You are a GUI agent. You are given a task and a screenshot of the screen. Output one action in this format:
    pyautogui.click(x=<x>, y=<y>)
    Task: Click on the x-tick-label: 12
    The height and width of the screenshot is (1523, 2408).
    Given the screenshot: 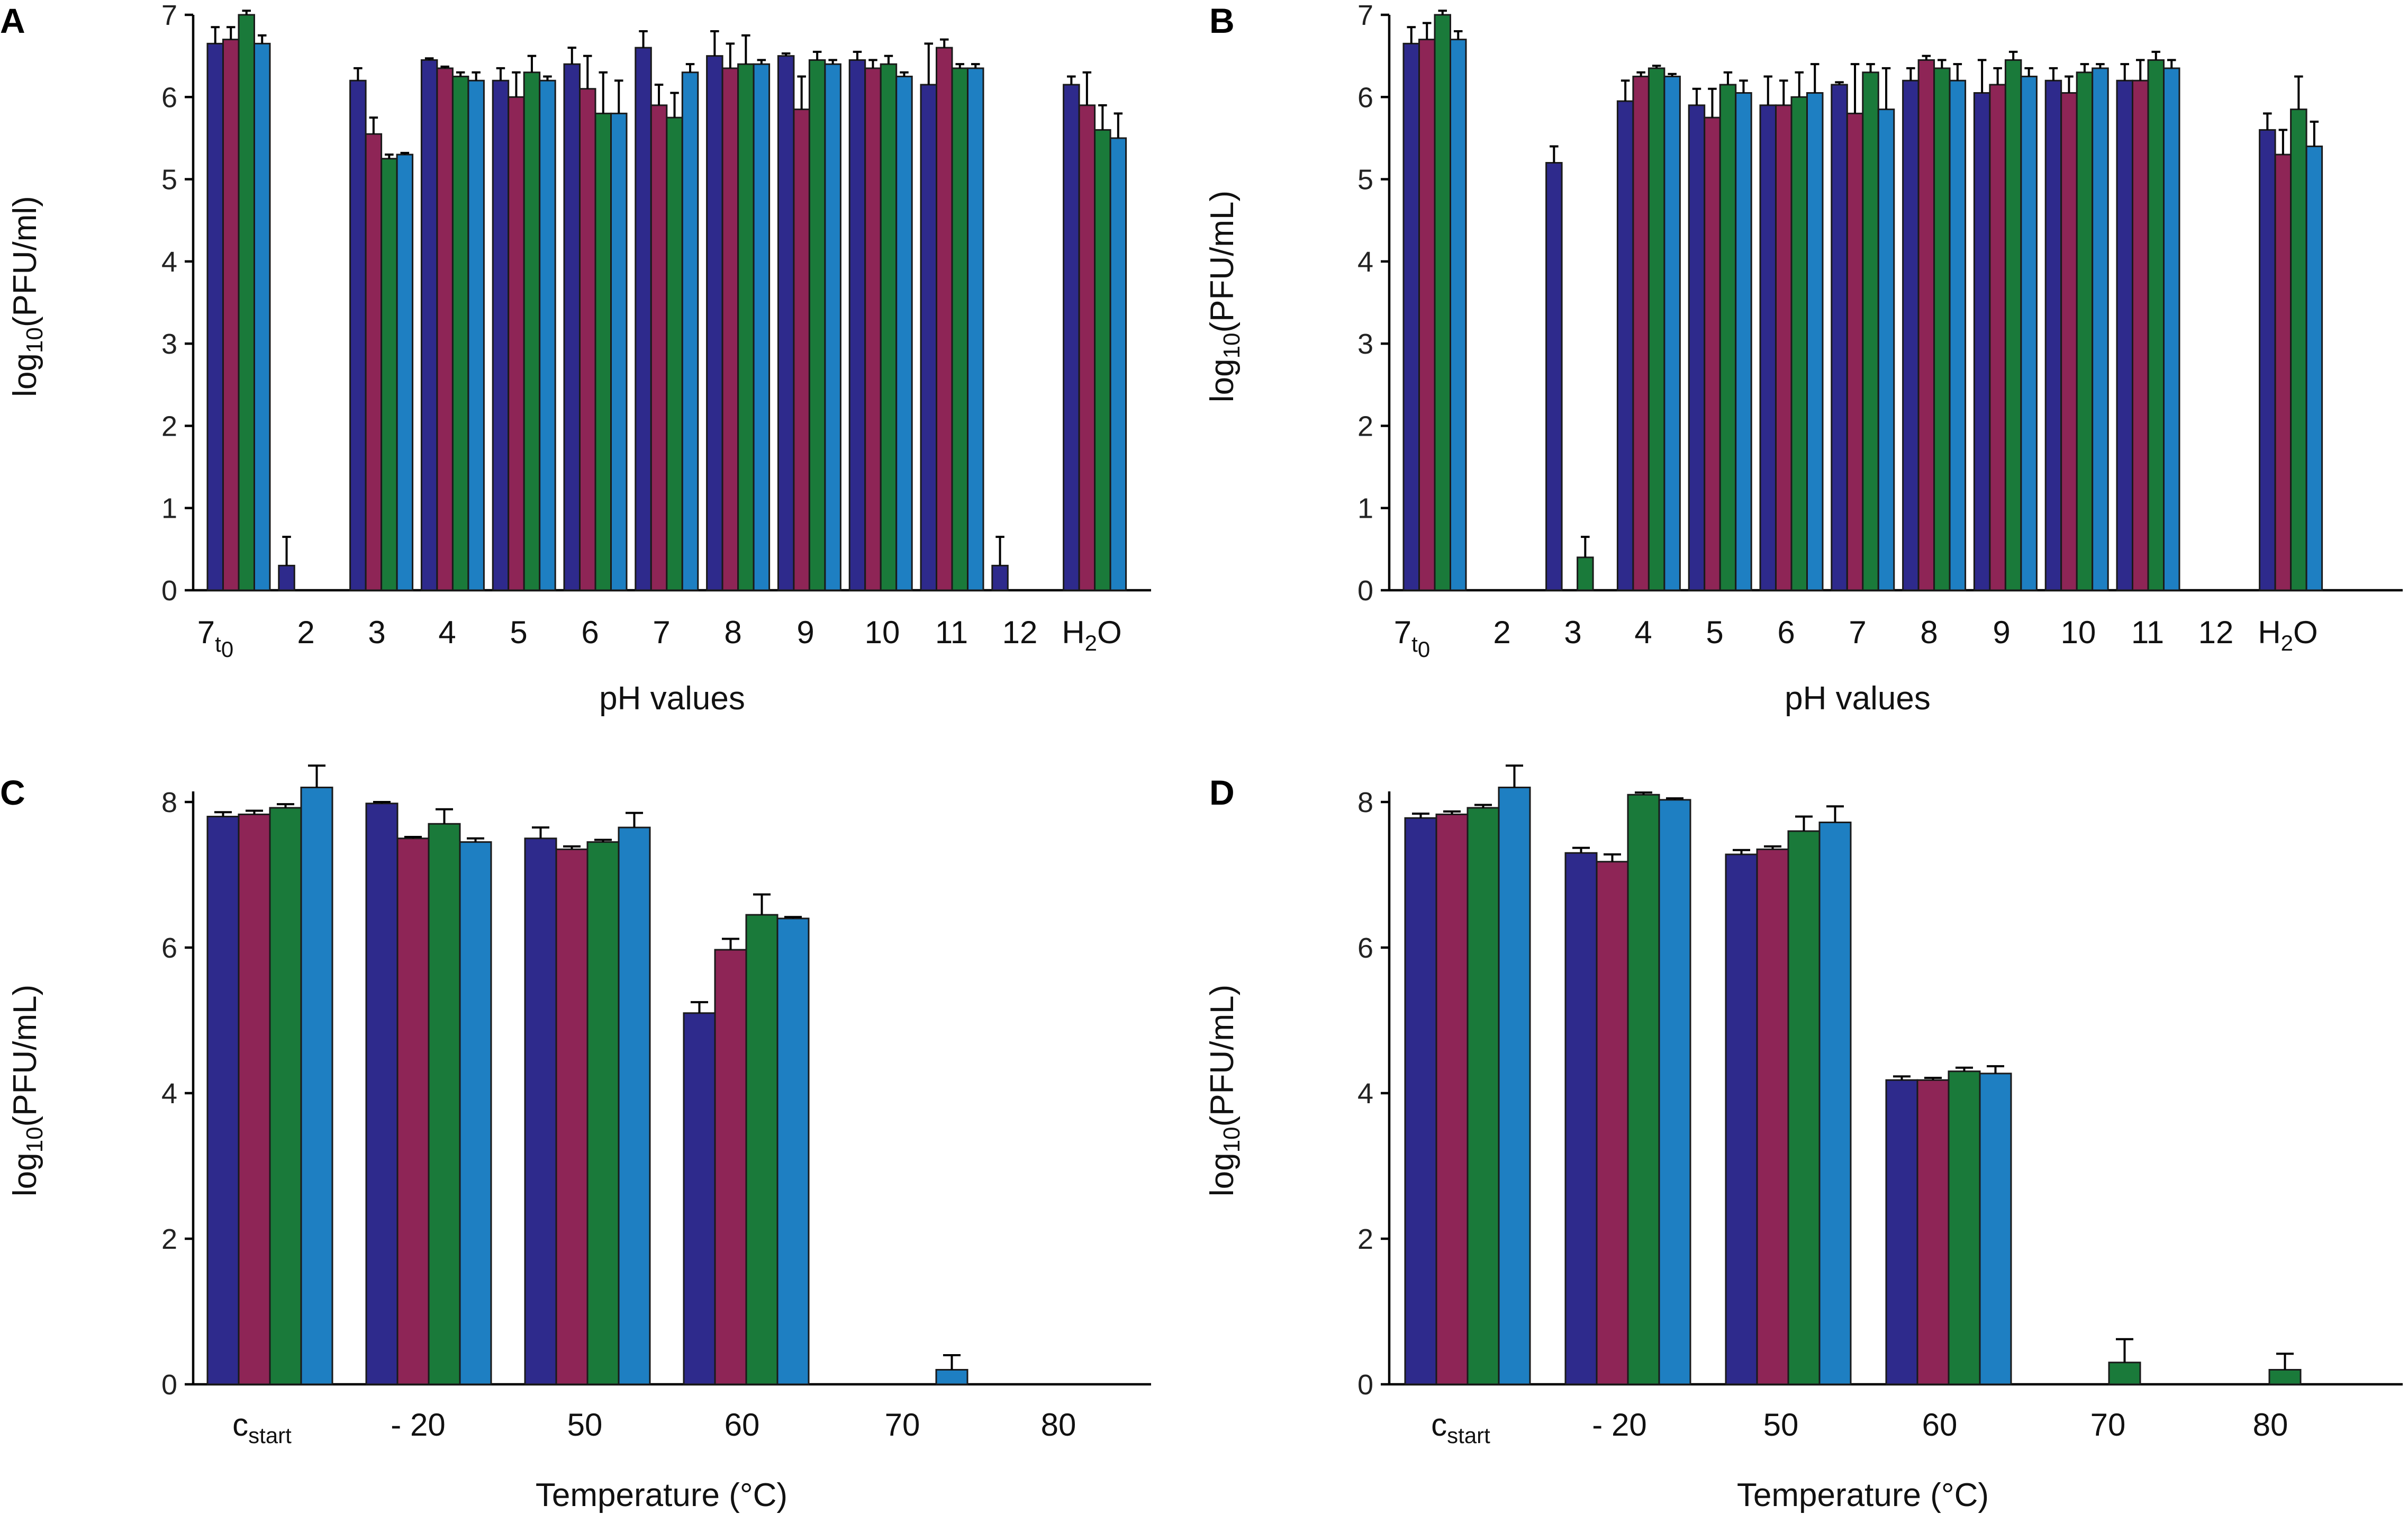 What is the action you would take?
    pyautogui.click(x=2216, y=632)
    